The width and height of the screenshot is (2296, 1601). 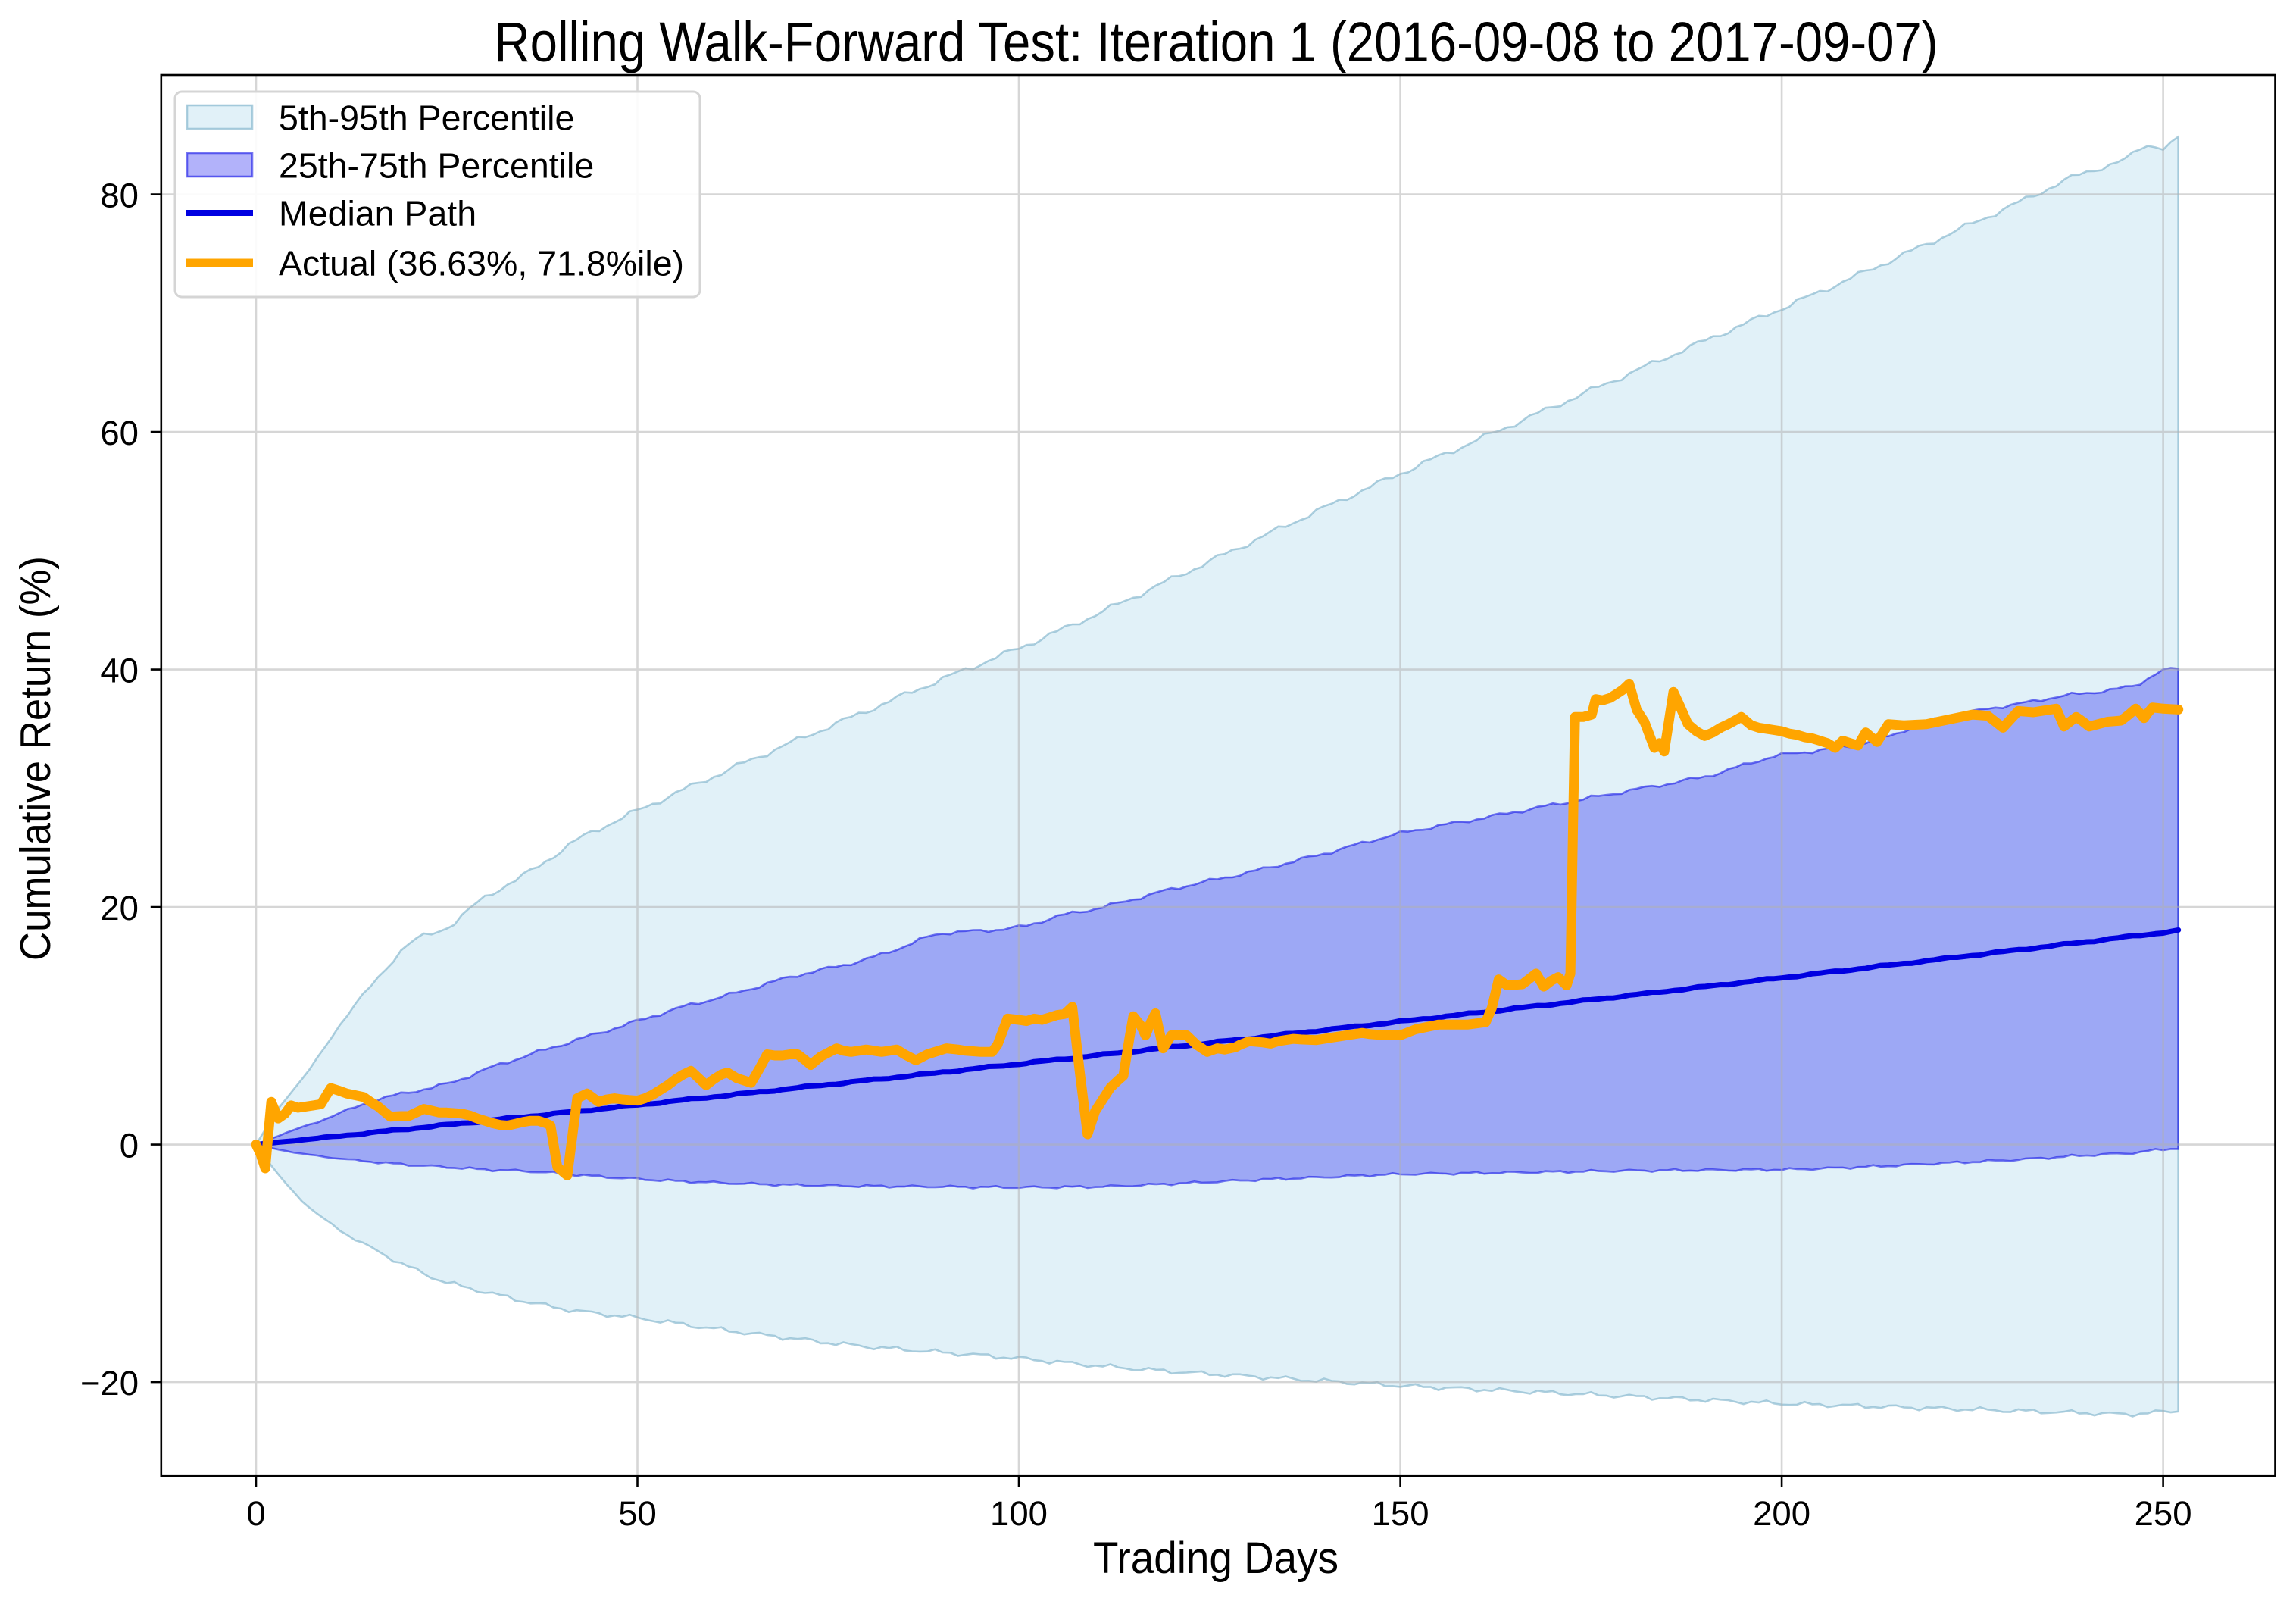 I want to click on svg-text: Median Path, so click(x=377, y=213).